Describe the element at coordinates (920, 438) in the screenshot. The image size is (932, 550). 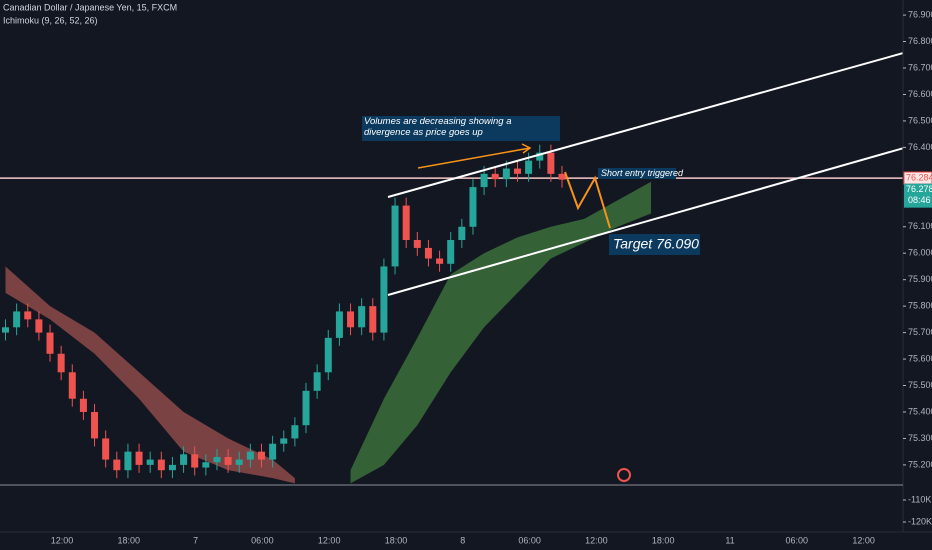
I see `y-tick-label: 75.300` at that location.